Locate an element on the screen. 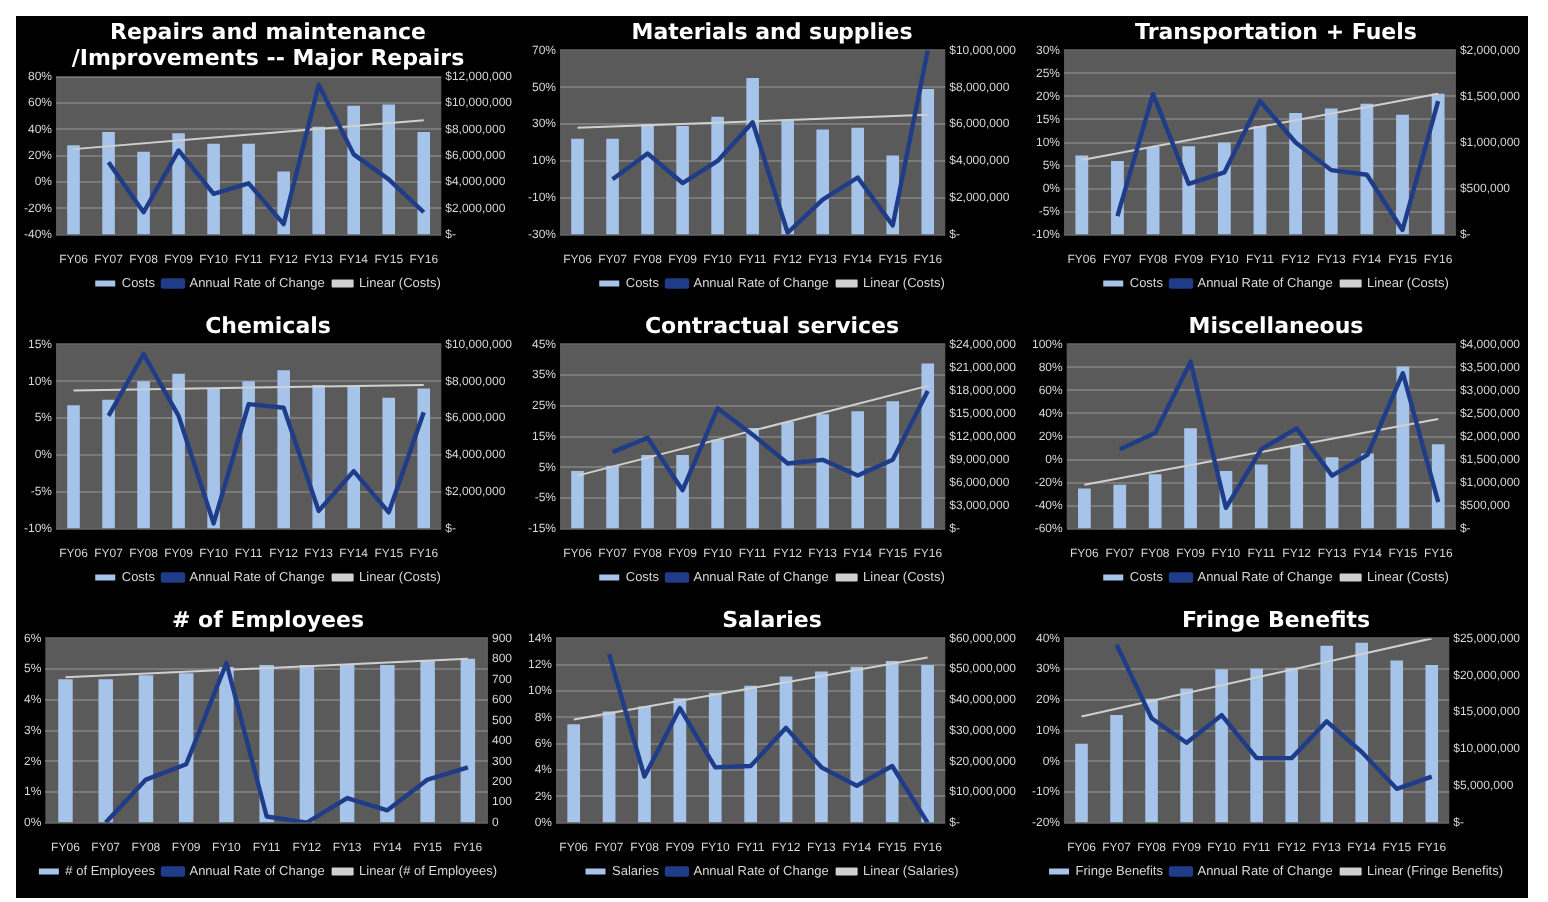 The width and height of the screenshot is (1548, 902). chart-title: Chemicals is located at coordinates (268, 325).